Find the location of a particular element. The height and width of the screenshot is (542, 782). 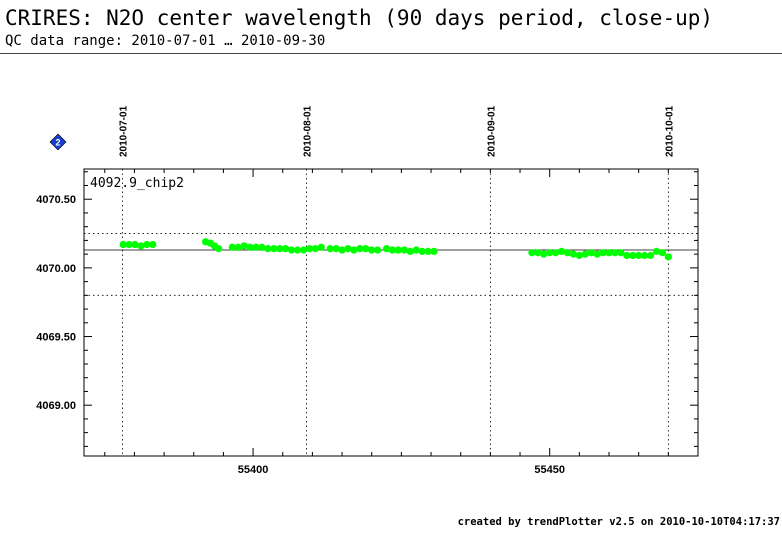

x-tick-label: 55400 is located at coordinates (253, 470).